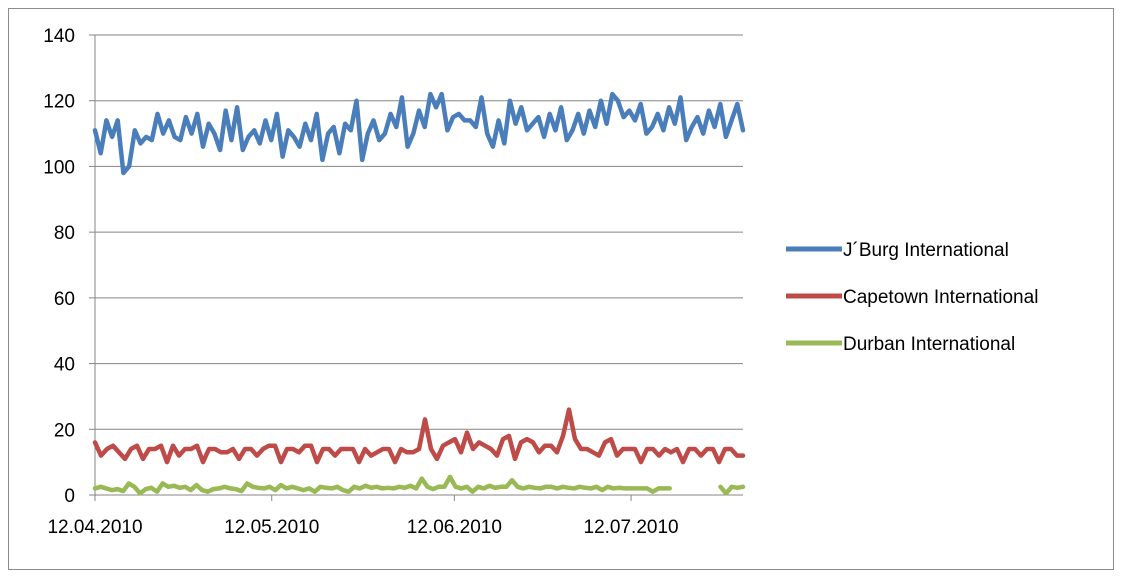 The height and width of the screenshot is (580, 1124). Describe the element at coordinates (64, 365) in the screenshot. I see `y-tick-label: 40` at that location.